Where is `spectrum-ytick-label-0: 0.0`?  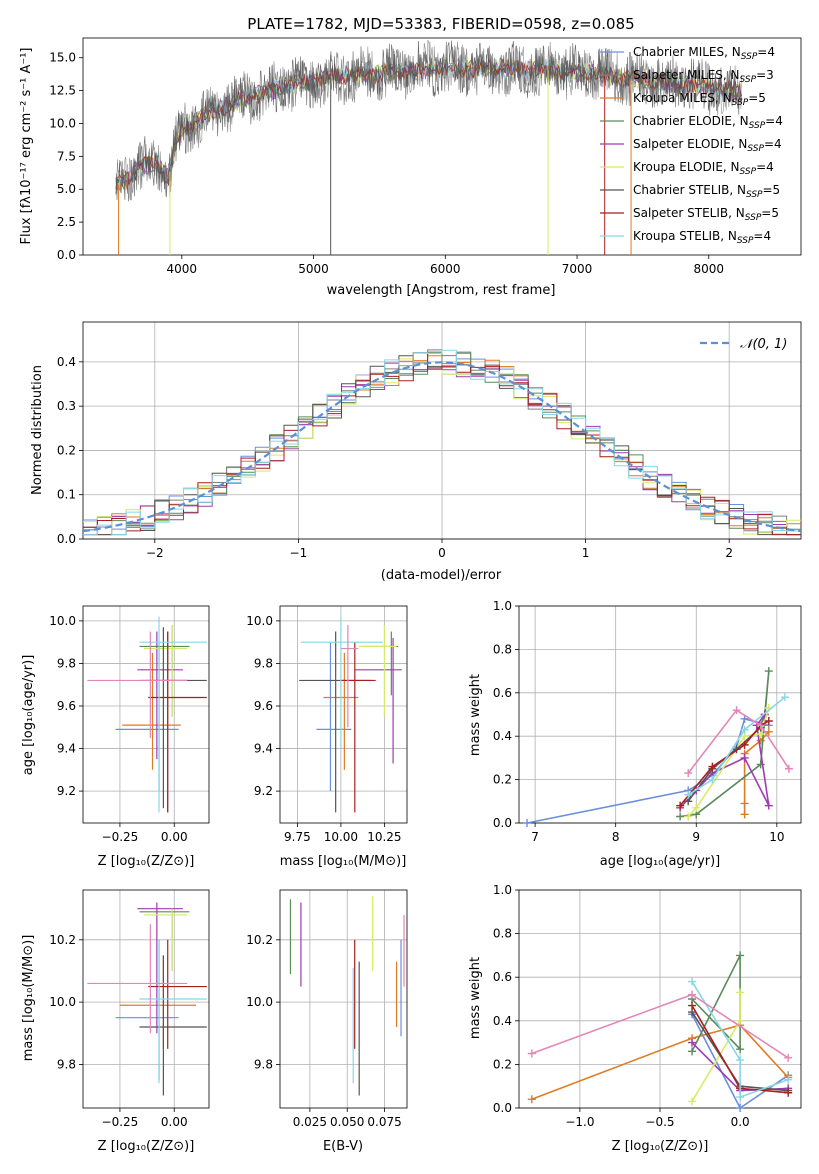
spectrum-ytick-label-0: 0.0 is located at coordinates (66, 255).